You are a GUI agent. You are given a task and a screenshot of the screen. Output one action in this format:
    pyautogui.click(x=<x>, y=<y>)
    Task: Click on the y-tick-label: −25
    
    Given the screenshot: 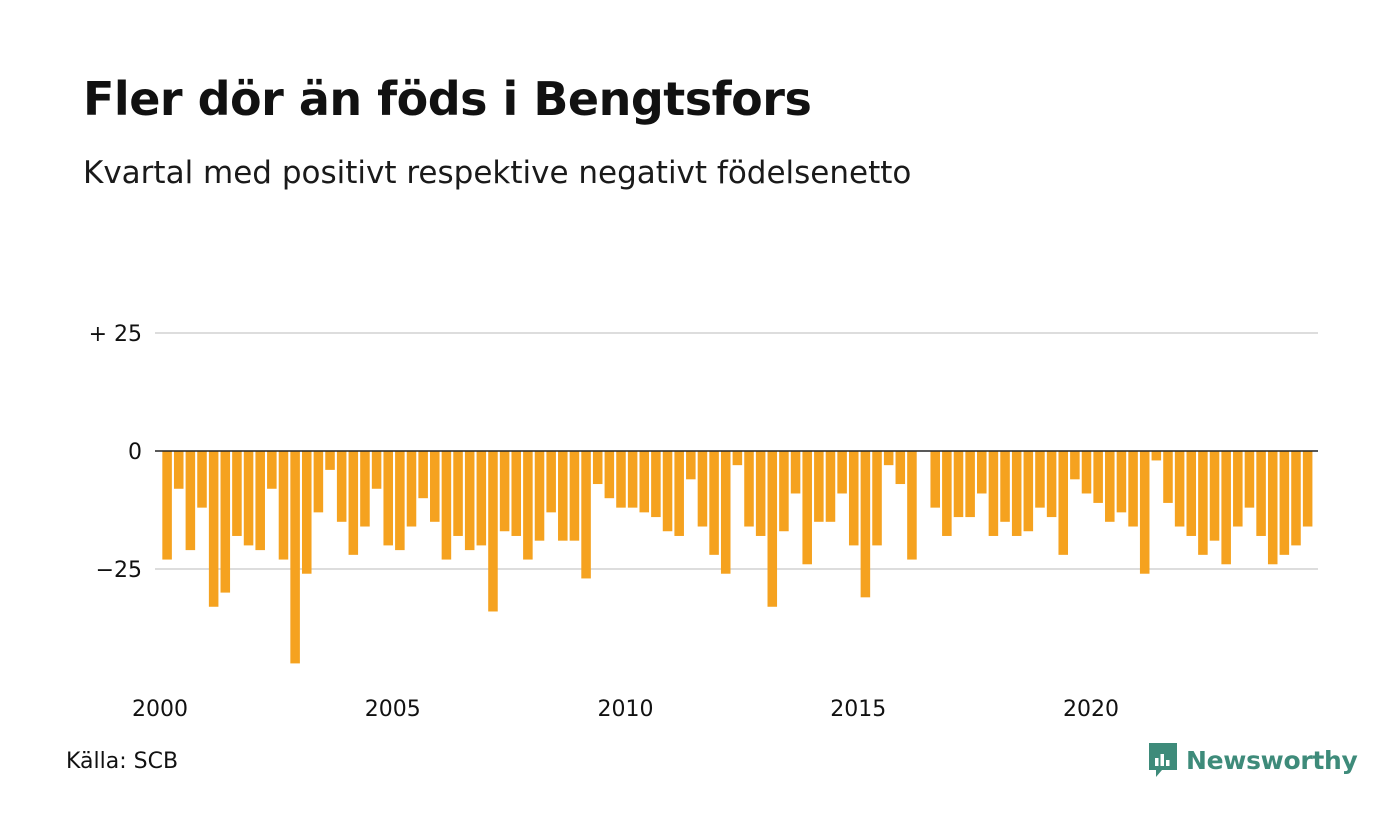 What is the action you would take?
    pyautogui.click(x=119, y=570)
    